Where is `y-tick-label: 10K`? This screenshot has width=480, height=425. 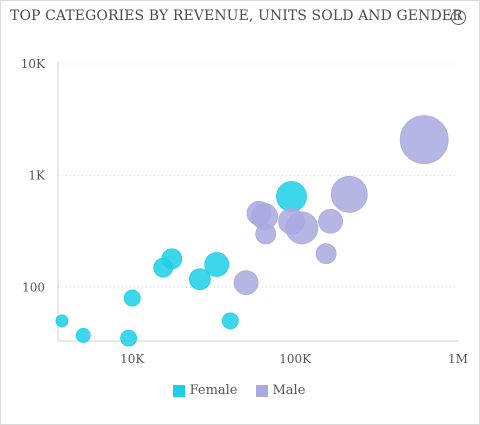 y-tick-label: 10K is located at coordinates (33, 64).